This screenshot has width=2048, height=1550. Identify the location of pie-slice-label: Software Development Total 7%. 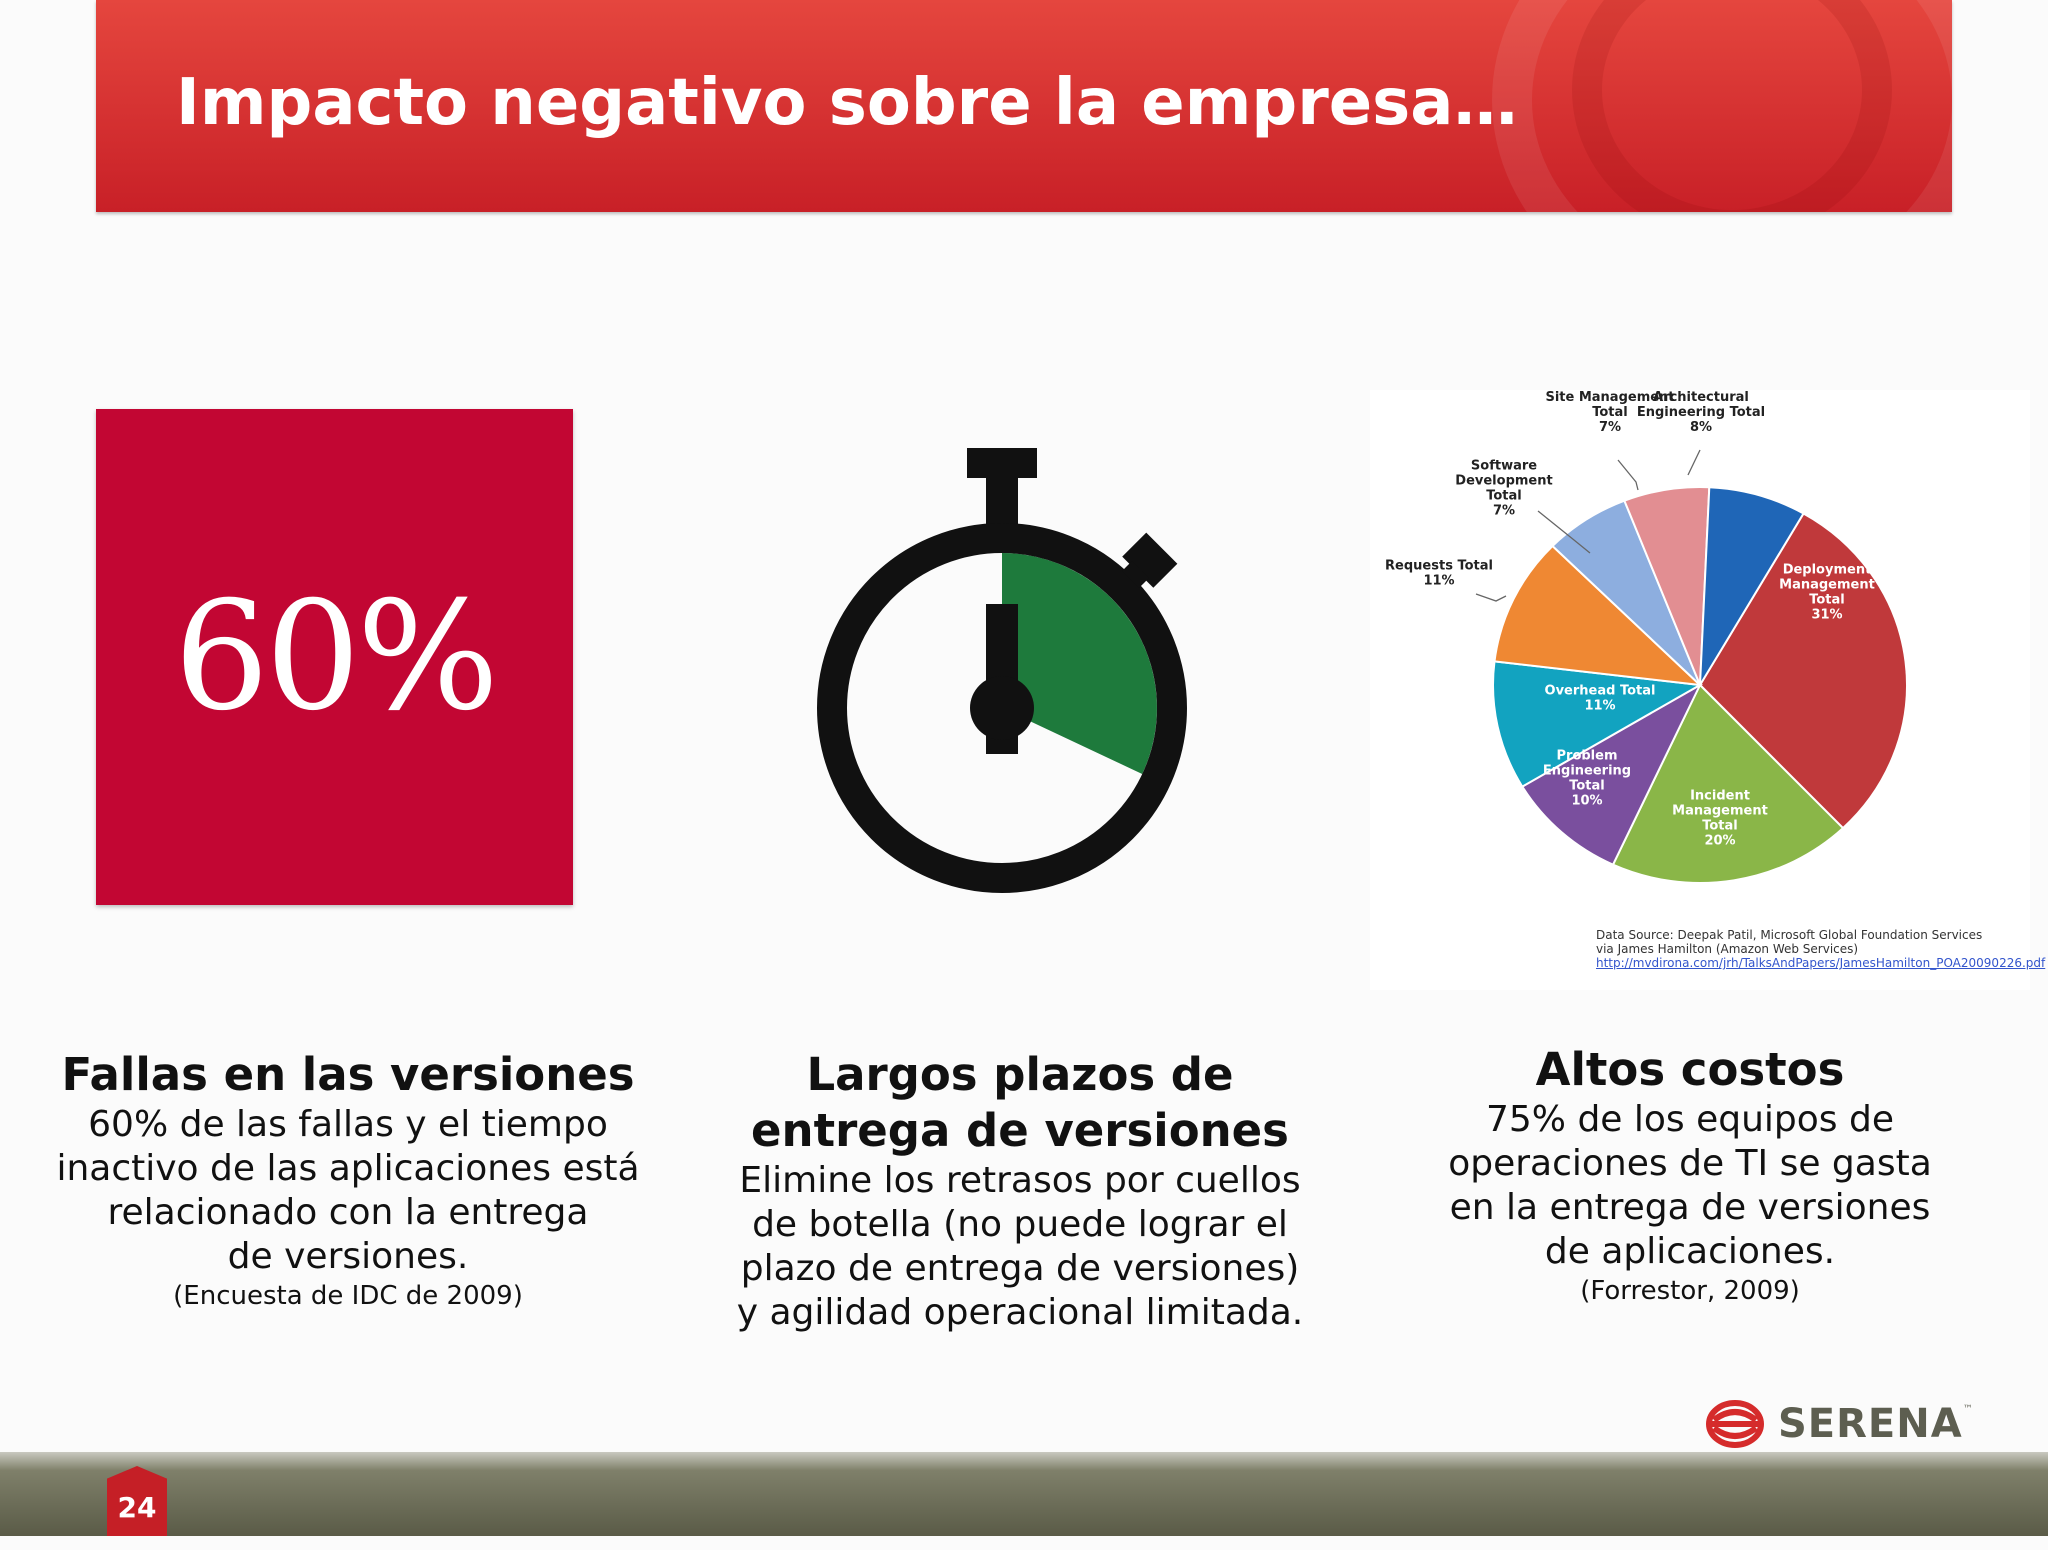
(1503, 489).